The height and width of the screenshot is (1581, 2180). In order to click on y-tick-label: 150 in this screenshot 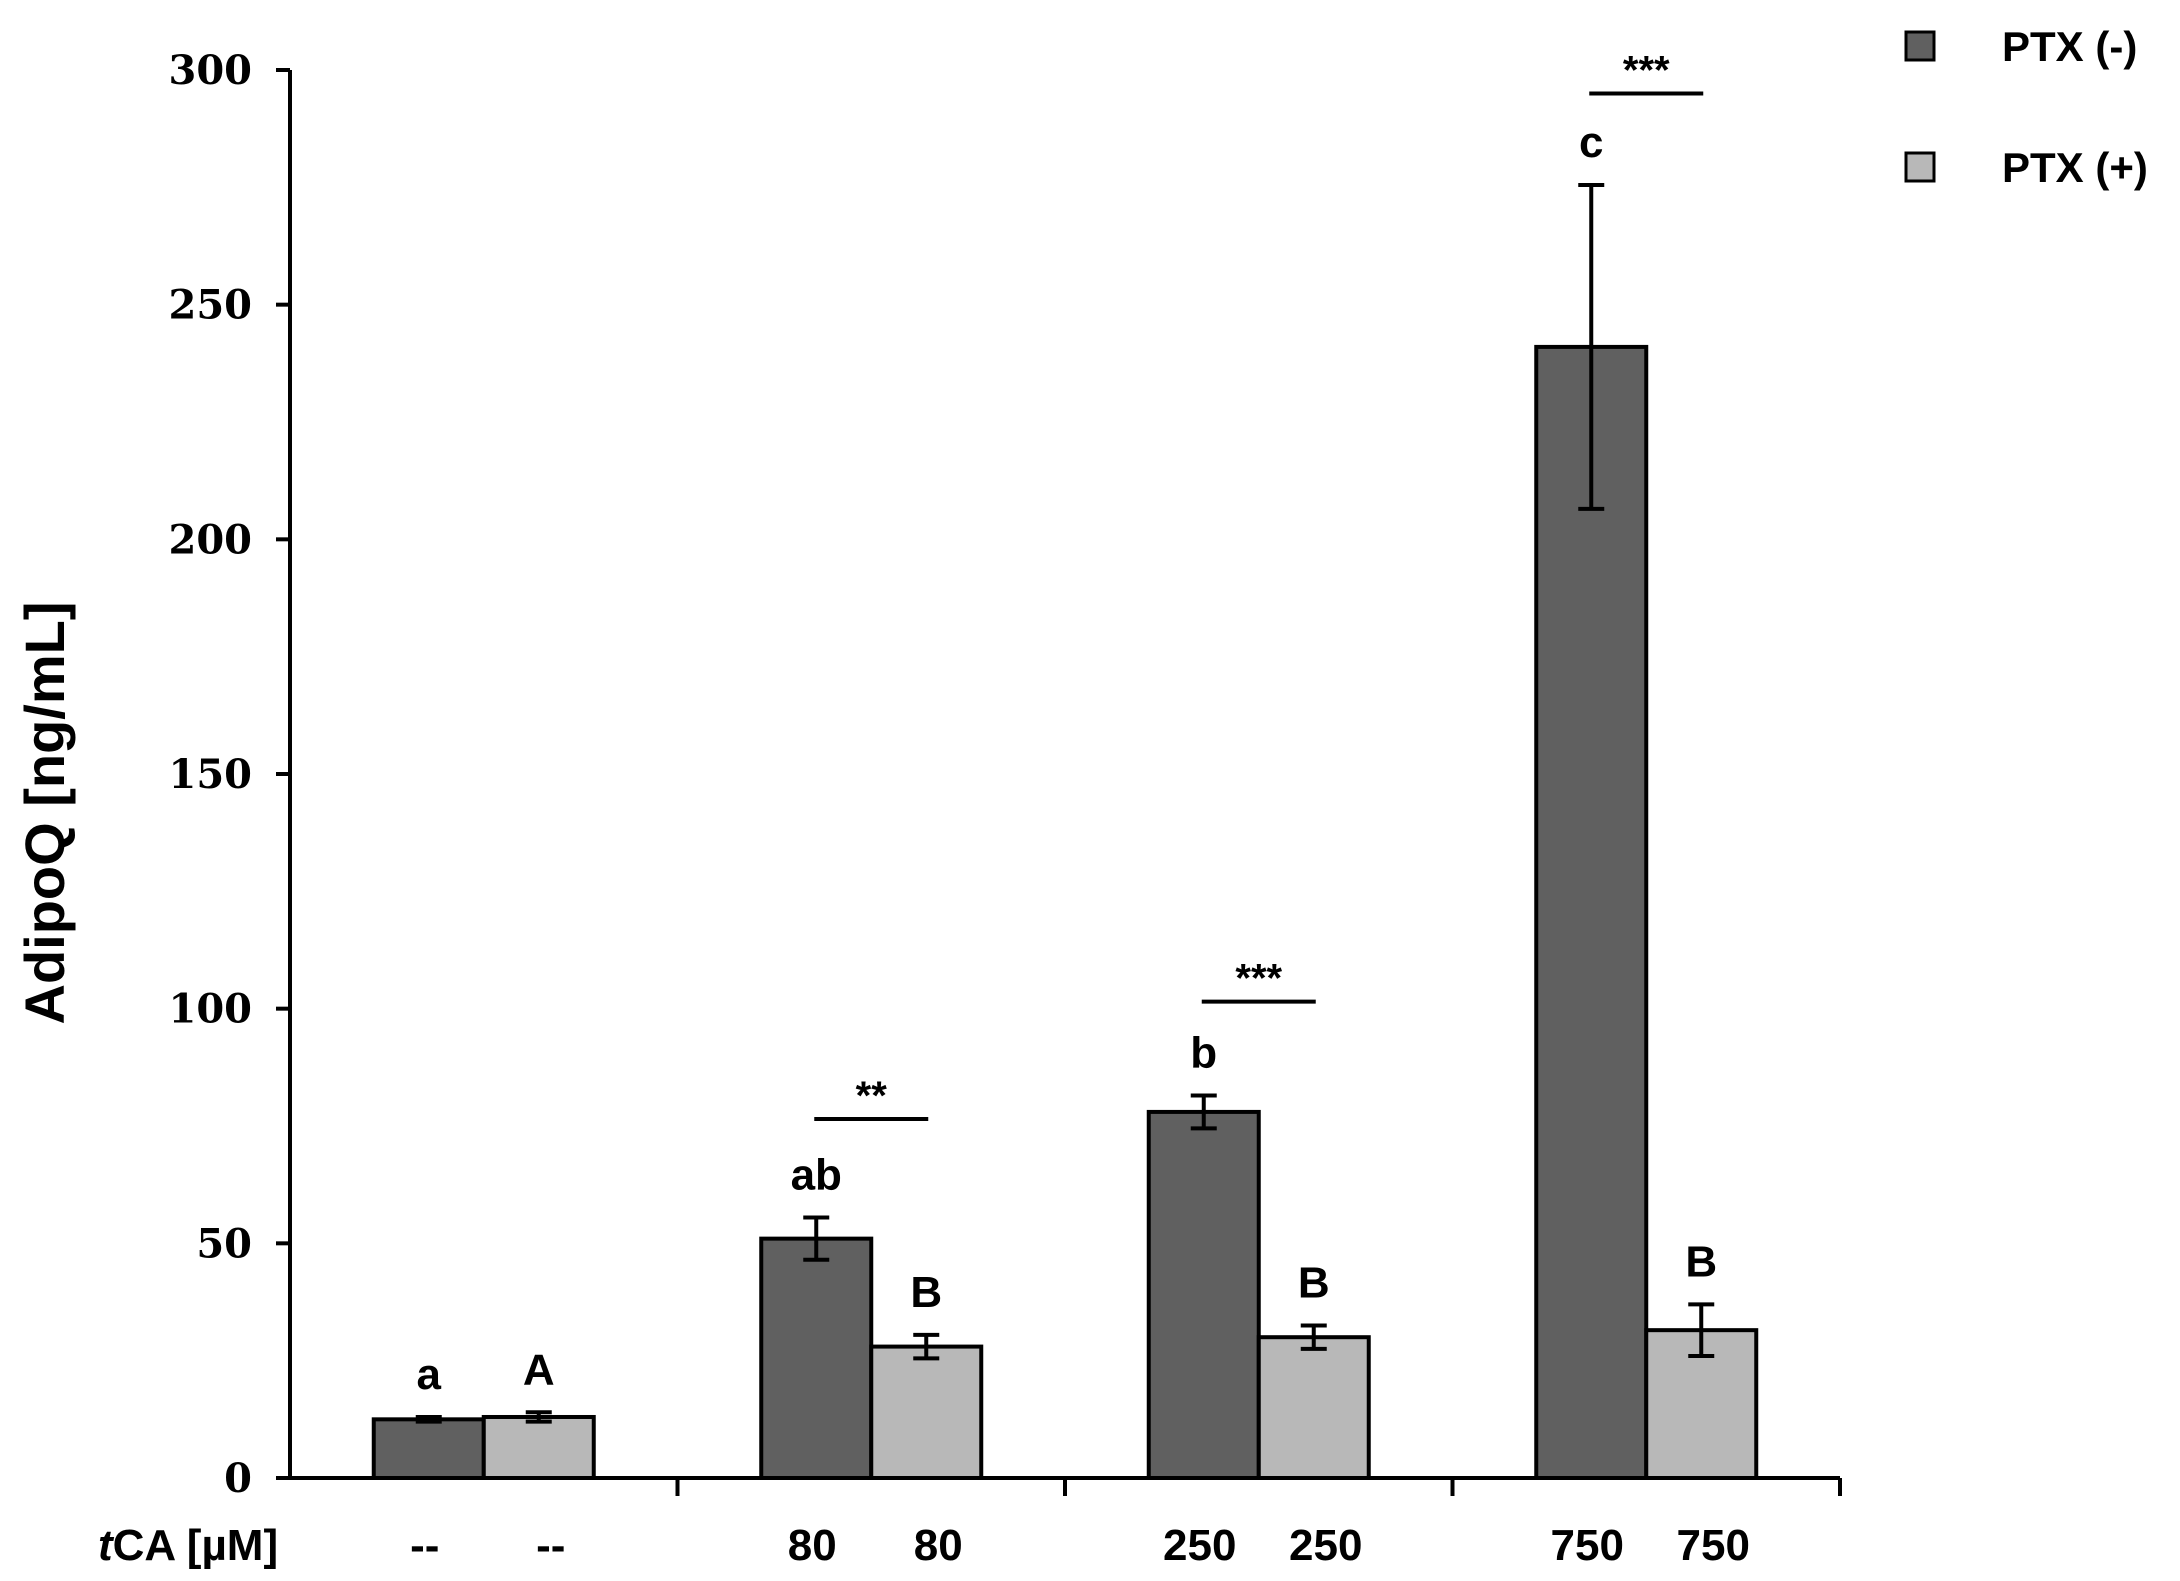, I will do `click(211, 774)`.